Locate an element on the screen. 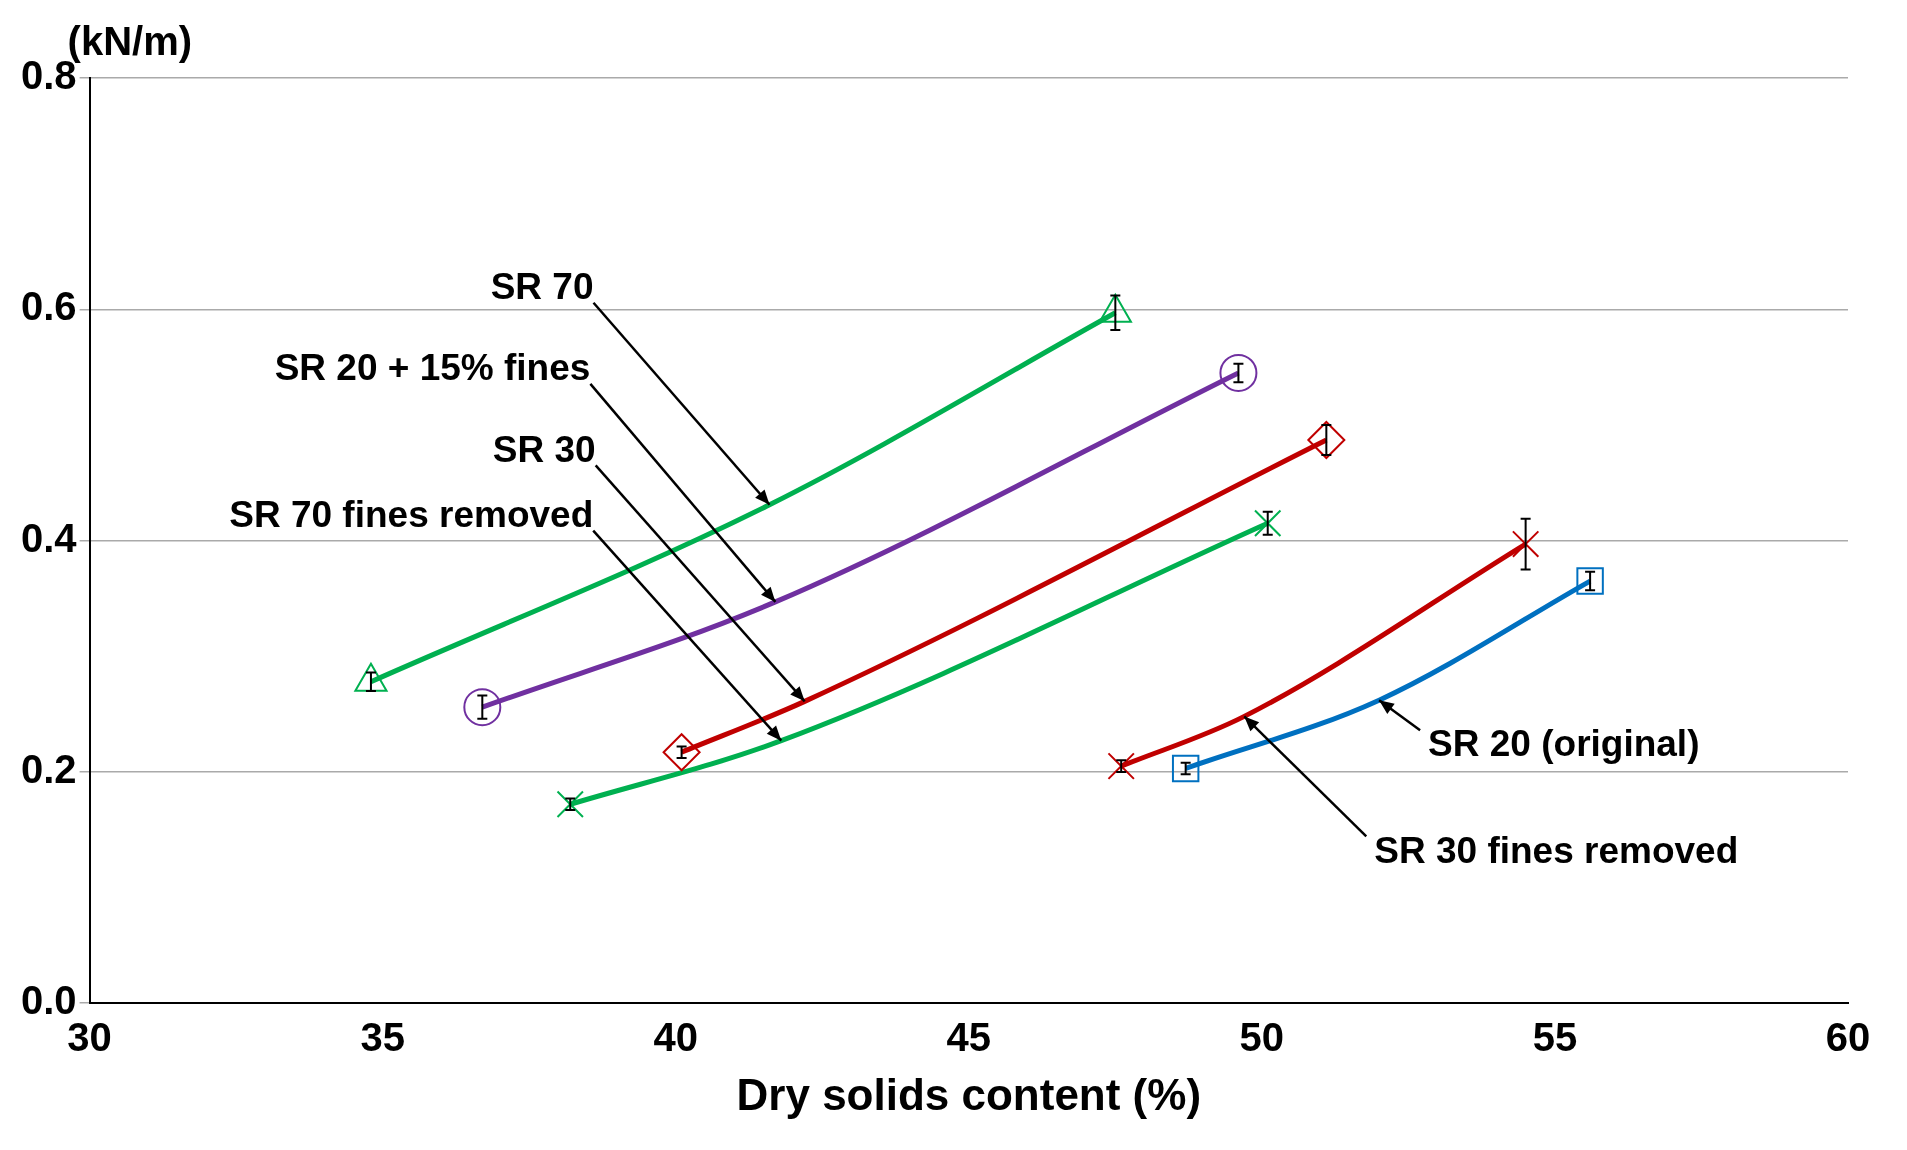 This screenshot has height=1150, width=1907. y-tick-label: 0.4 is located at coordinates (49, 537).